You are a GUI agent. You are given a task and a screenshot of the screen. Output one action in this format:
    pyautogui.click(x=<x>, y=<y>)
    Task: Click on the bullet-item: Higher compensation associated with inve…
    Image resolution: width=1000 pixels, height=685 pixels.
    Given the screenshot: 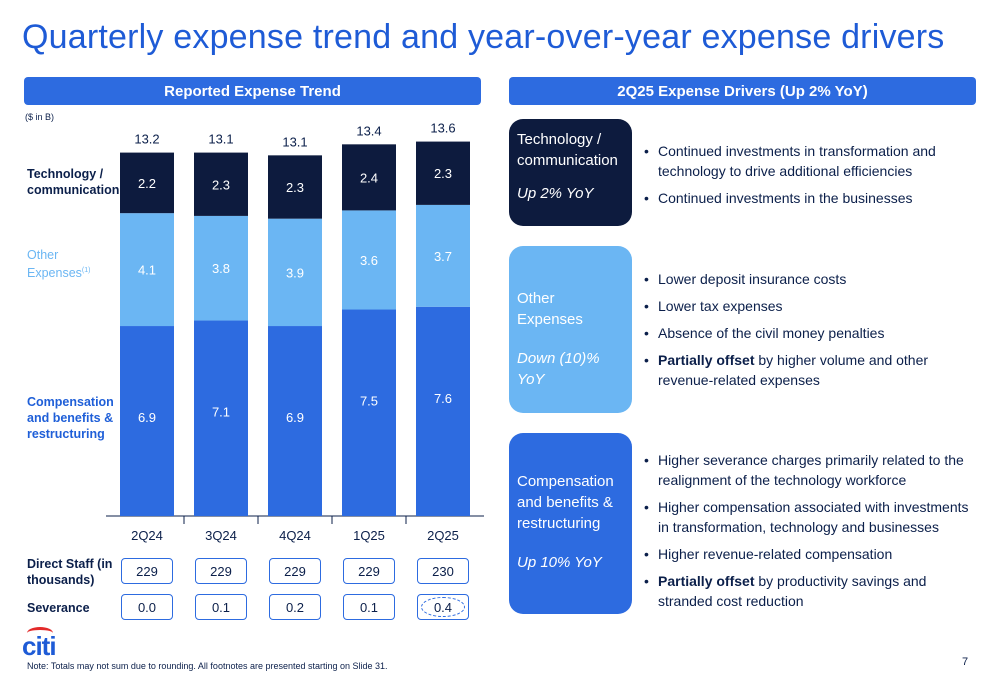 What is the action you would take?
    pyautogui.click(x=811, y=517)
    